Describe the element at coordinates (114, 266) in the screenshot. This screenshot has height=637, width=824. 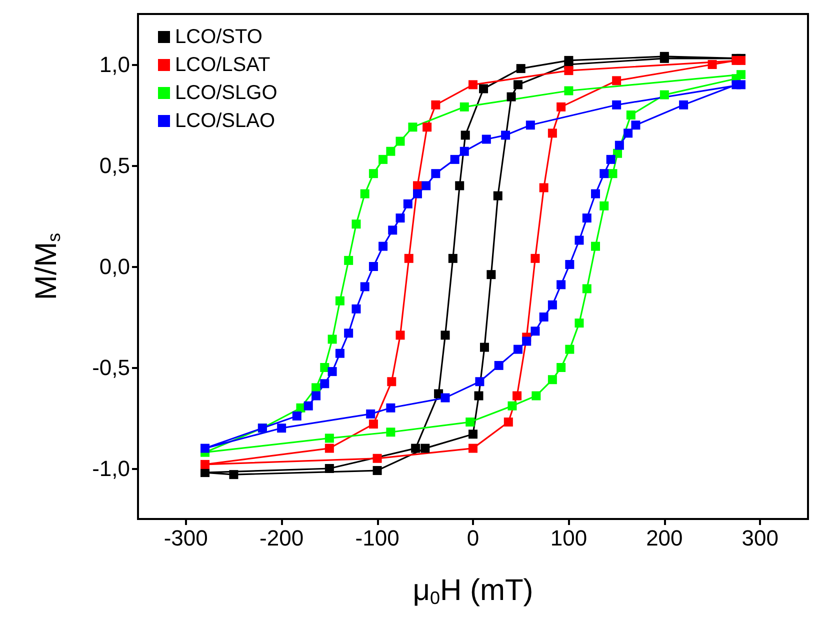
I see `y-tick-label: 0,0` at that location.